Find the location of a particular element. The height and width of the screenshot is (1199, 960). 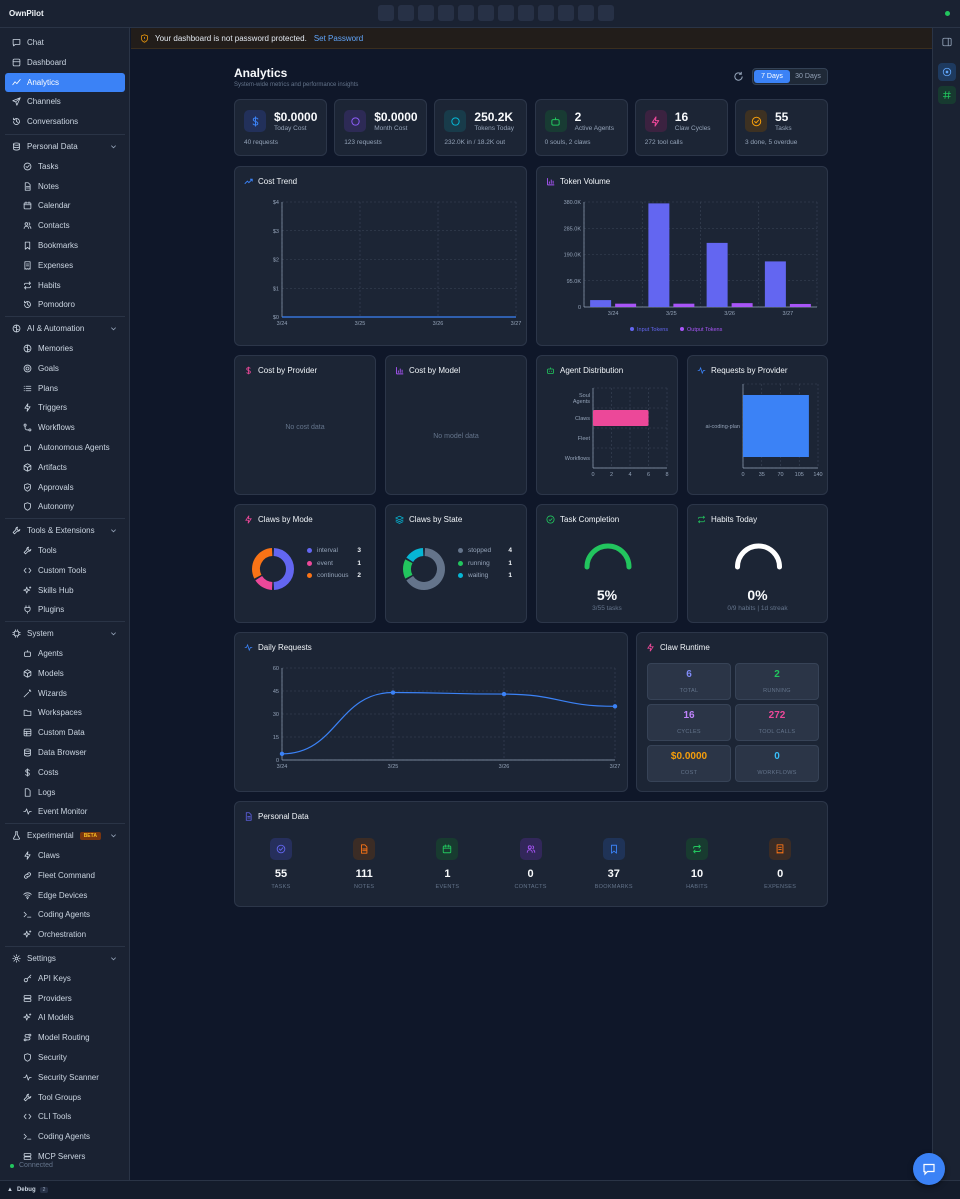

sidebar-item-tool-groups: Tool Groups is located at coordinates (71, 1097).